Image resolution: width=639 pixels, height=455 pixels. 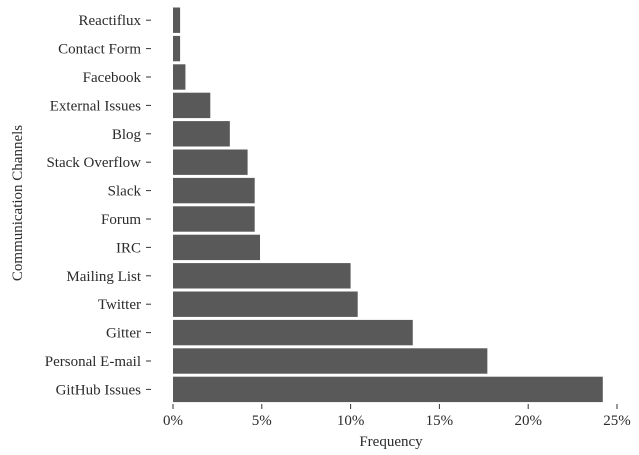 I want to click on bar-reactiflux, so click(x=177, y=20).